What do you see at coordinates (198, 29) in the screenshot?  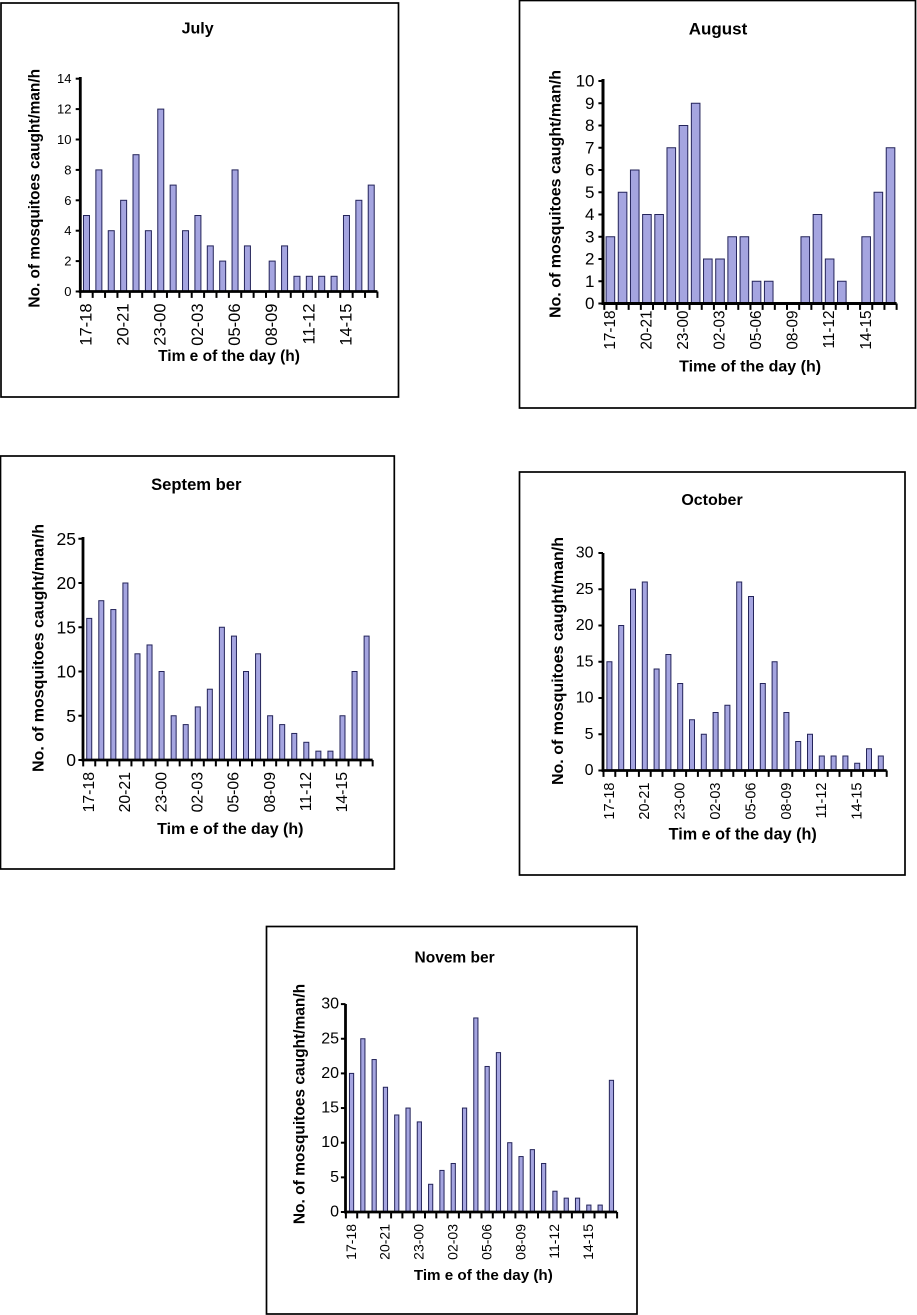 I see `svg-text: July` at bounding box center [198, 29].